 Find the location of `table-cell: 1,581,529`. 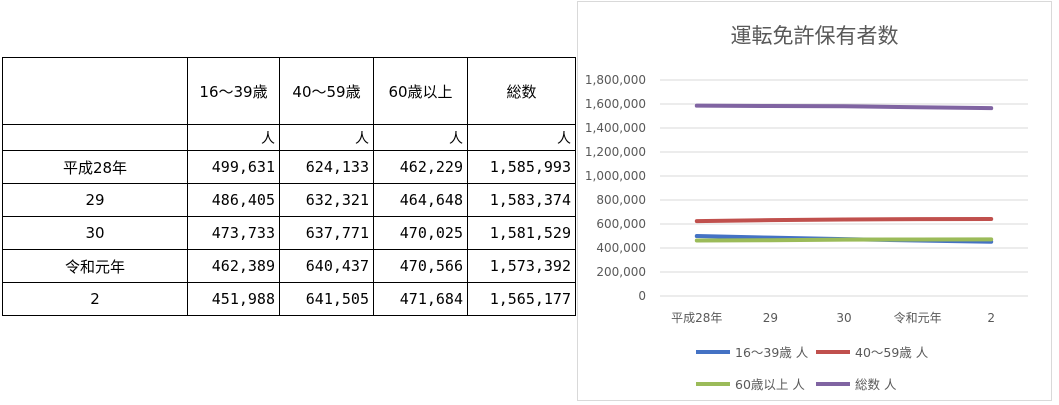

table-cell: 1,581,529 is located at coordinates (521, 233).